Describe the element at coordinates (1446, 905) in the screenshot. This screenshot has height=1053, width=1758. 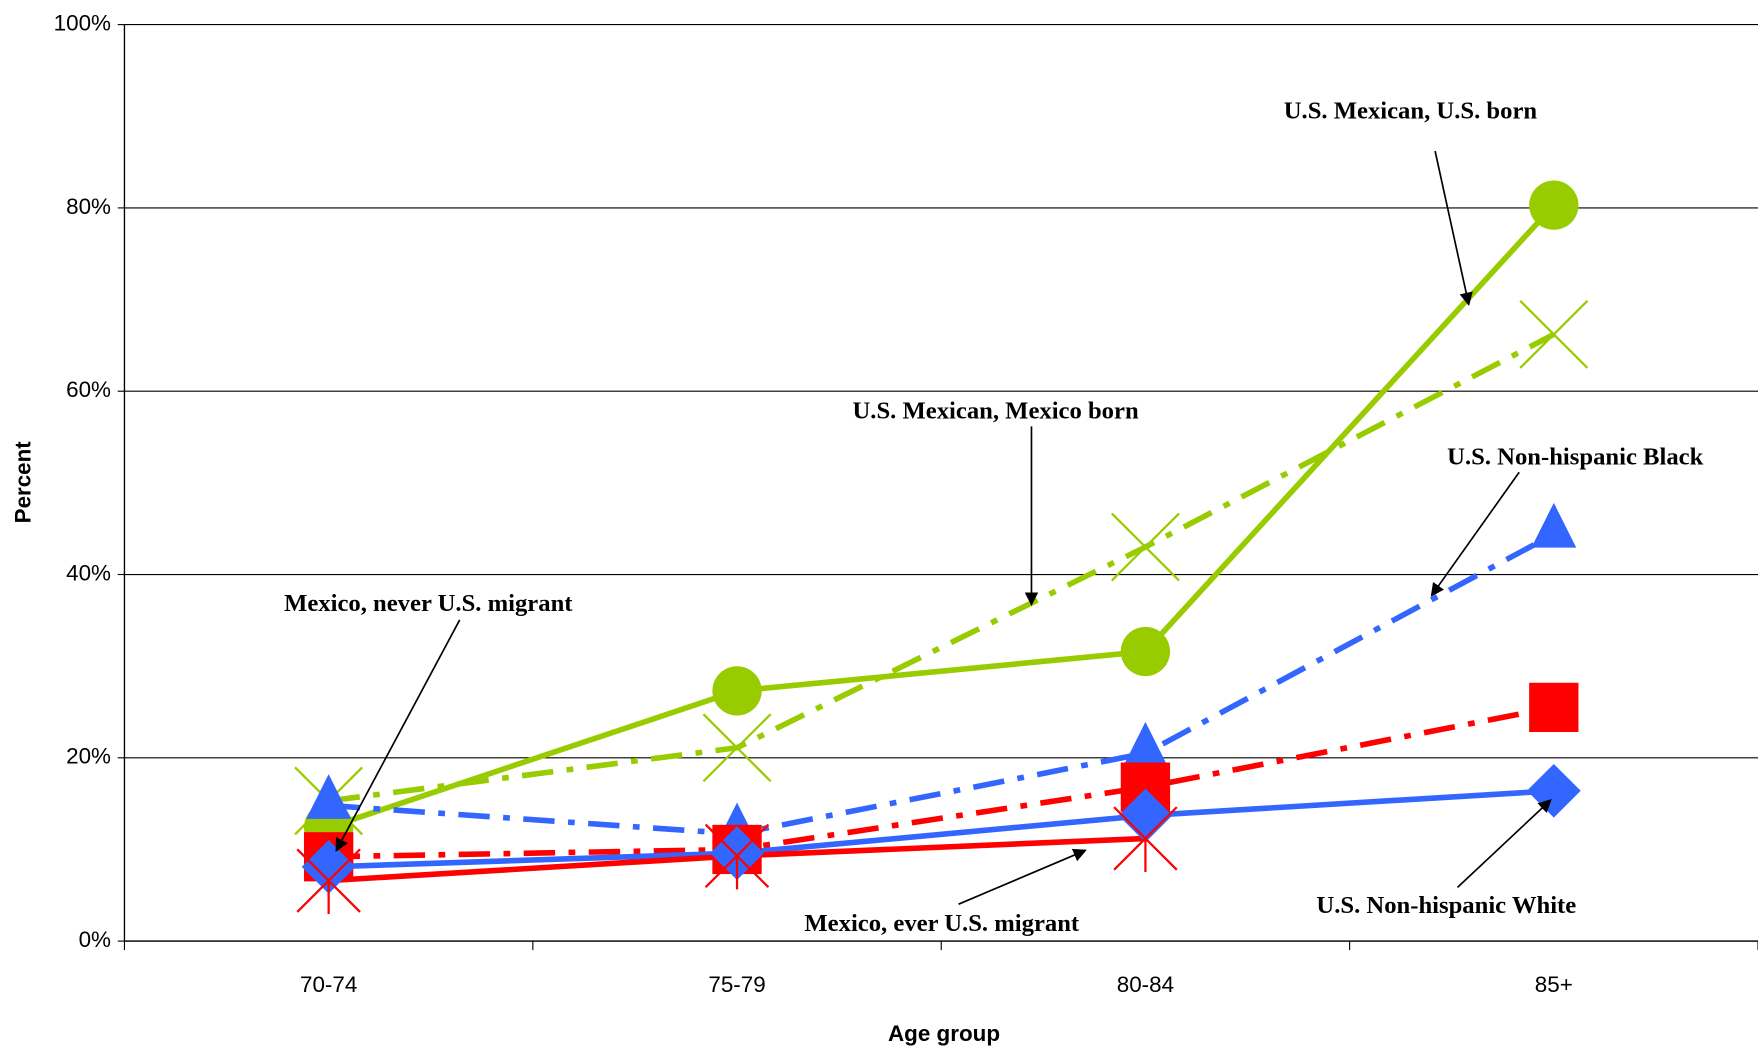
I see `series-label: U.S. Non-hispanic White` at that location.